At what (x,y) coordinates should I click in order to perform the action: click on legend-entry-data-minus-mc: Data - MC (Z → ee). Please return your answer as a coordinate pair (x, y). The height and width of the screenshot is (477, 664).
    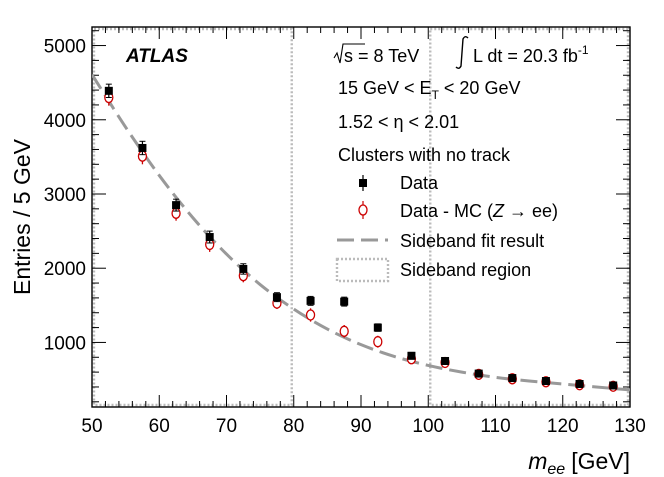
    Looking at the image, I should click on (458, 211).